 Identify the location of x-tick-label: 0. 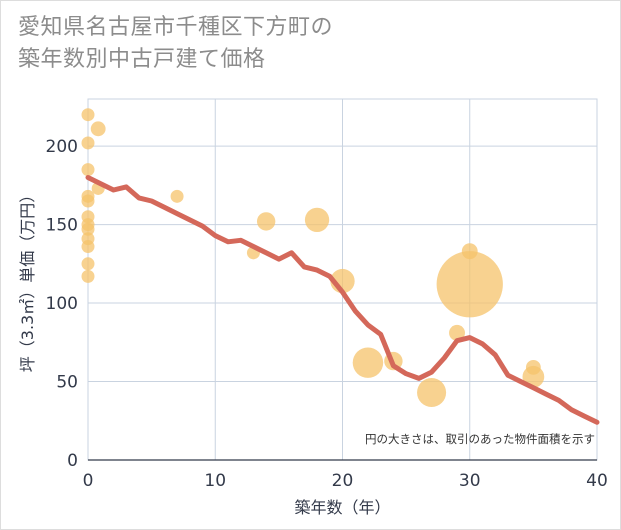
(88, 481).